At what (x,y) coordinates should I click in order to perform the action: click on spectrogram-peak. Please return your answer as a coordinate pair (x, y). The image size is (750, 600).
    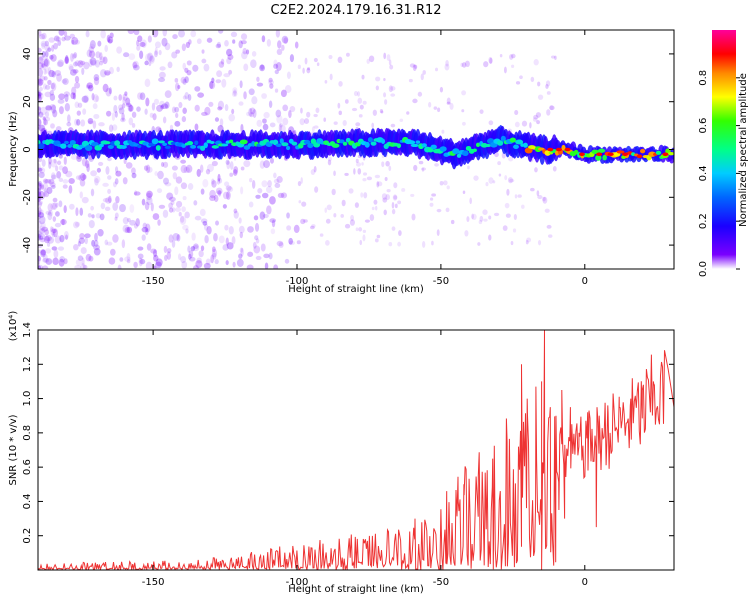
    Looking at the image, I should click on (610, 154).